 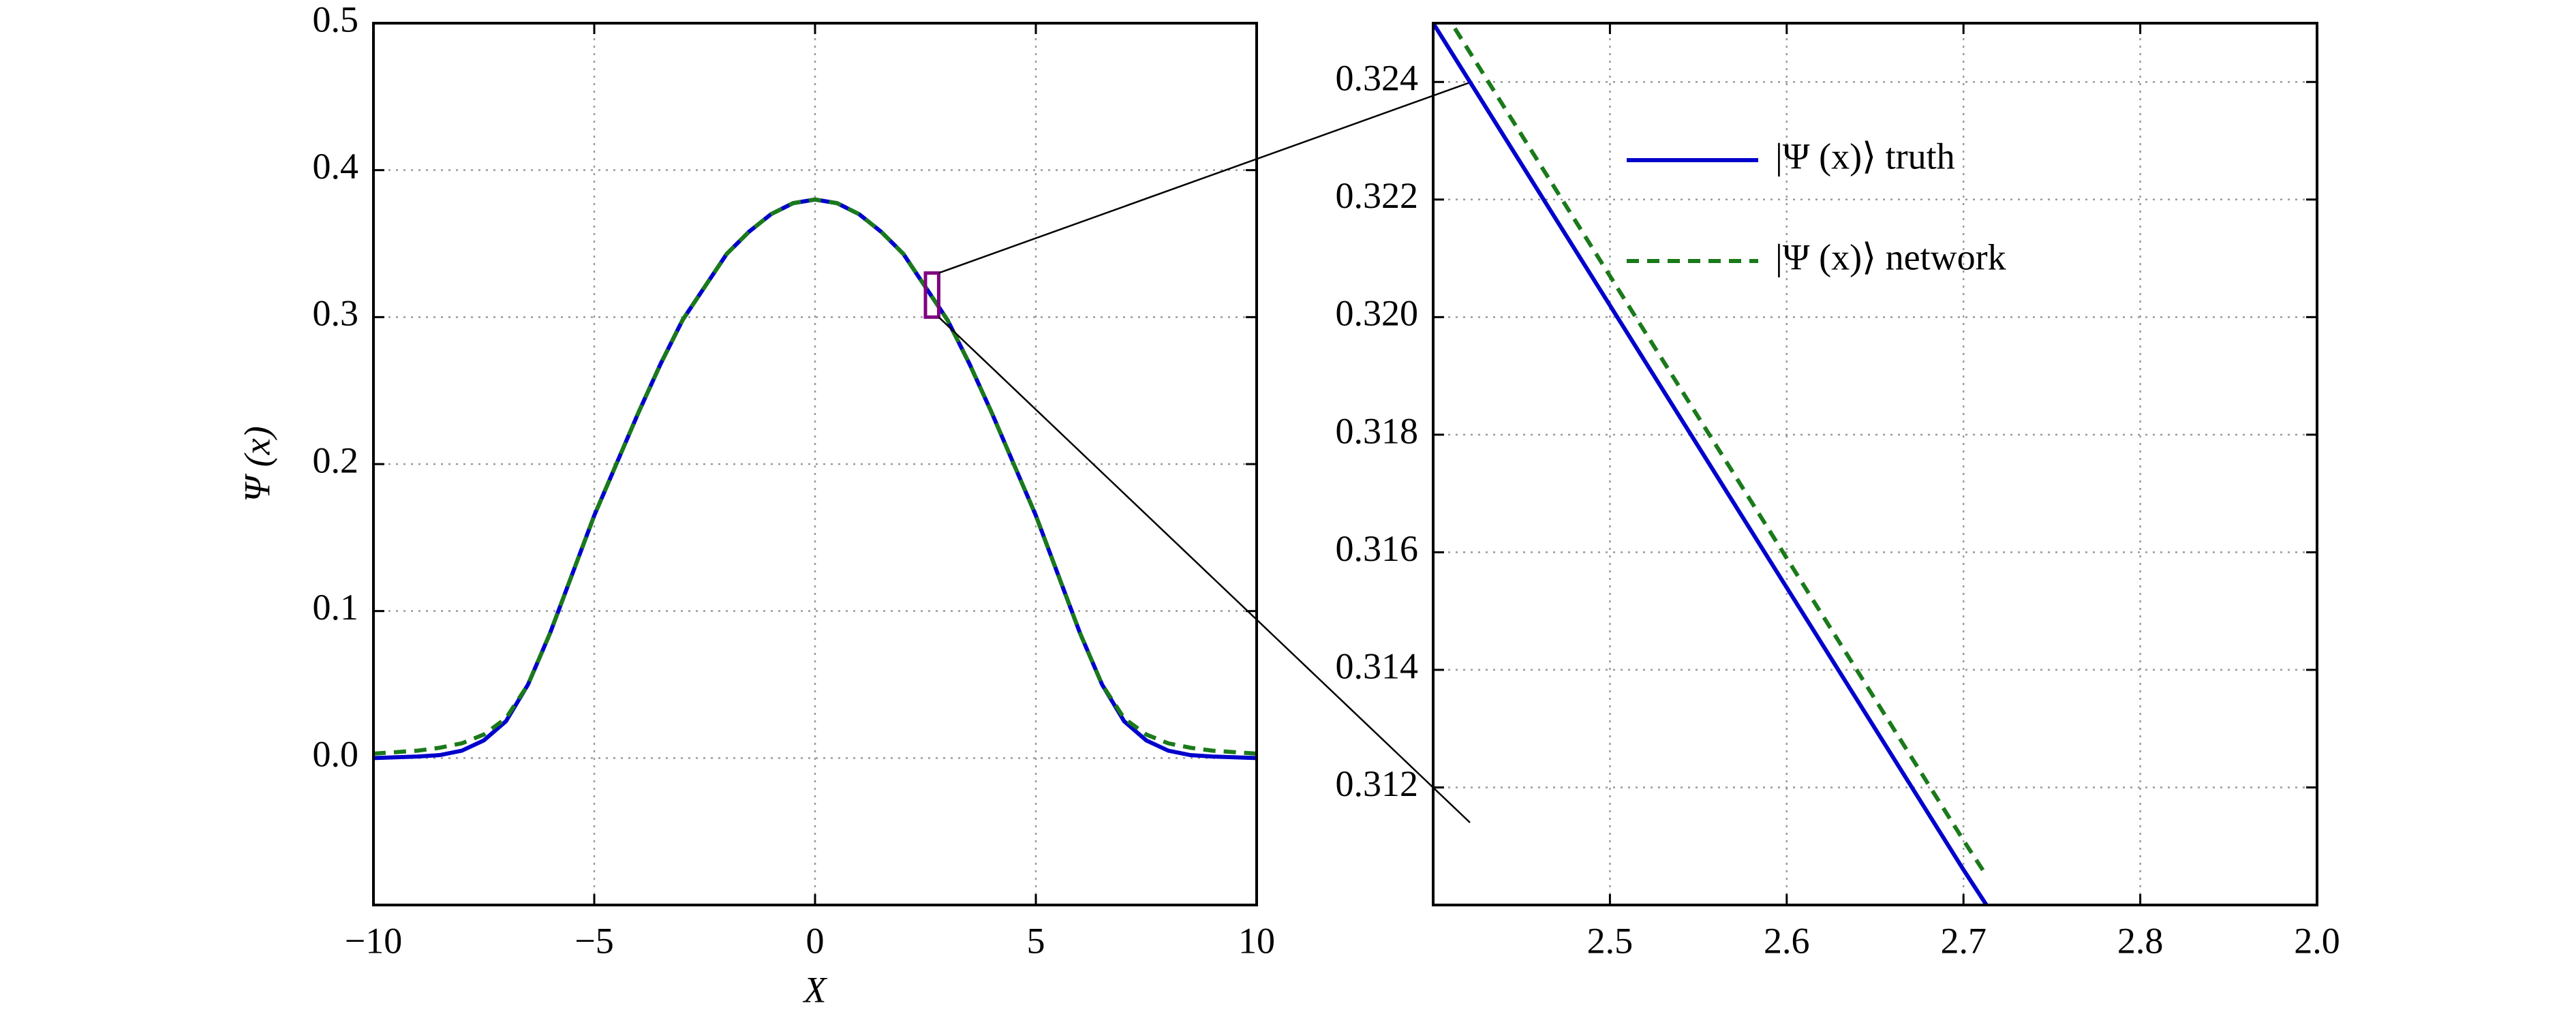 What do you see at coordinates (2317, 940) in the screenshot?
I see `x-tick-label: 2.0` at bounding box center [2317, 940].